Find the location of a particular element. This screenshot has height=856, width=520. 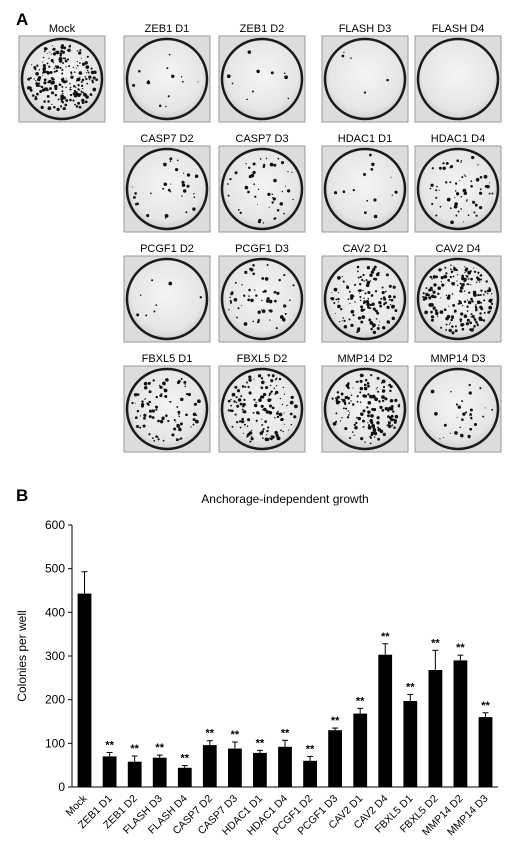

bar-fbxl5-d1 is located at coordinates (410, 744).